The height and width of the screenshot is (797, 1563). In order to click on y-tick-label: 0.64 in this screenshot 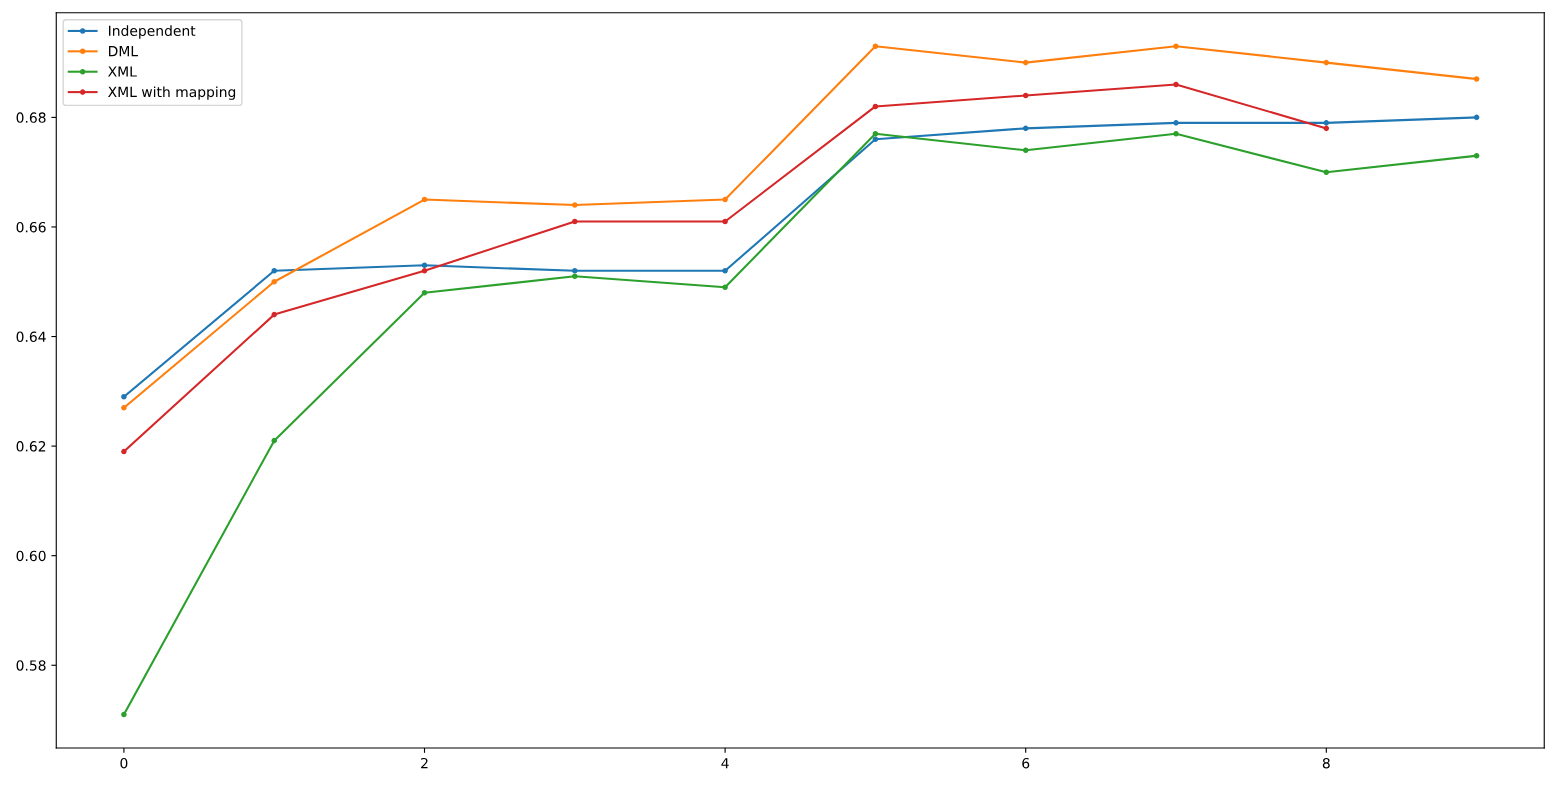, I will do `click(31, 337)`.